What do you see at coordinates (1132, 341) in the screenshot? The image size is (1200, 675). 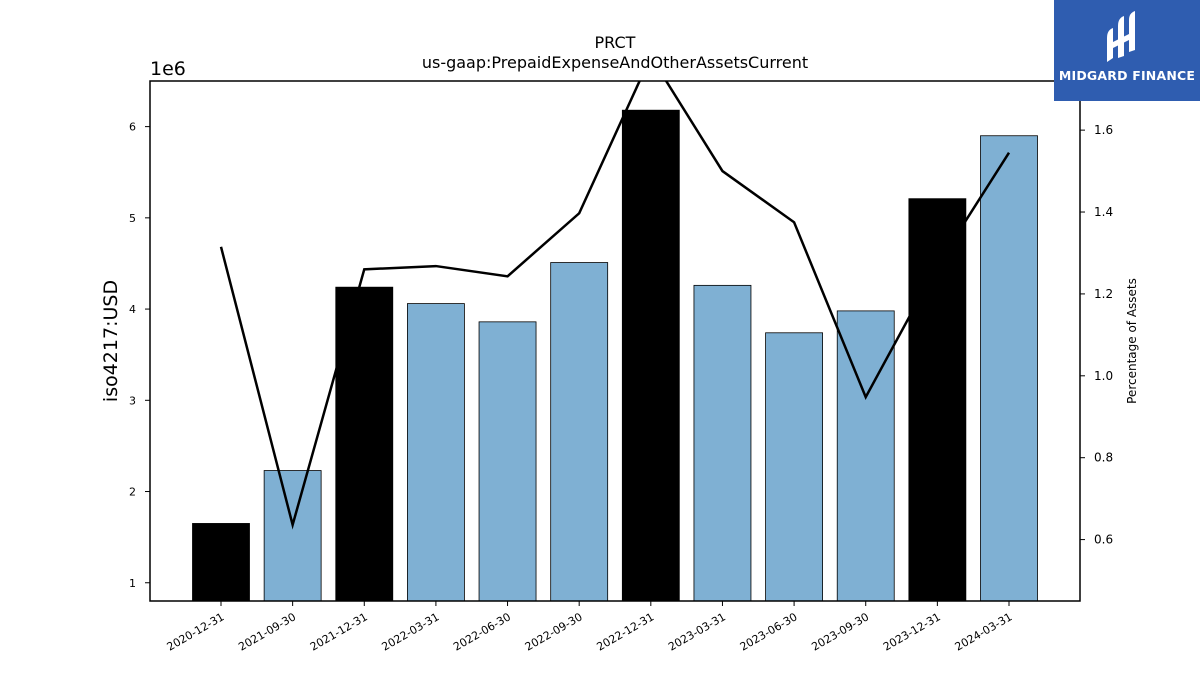 I see `y2-axis-label: Percentage of Assets` at bounding box center [1132, 341].